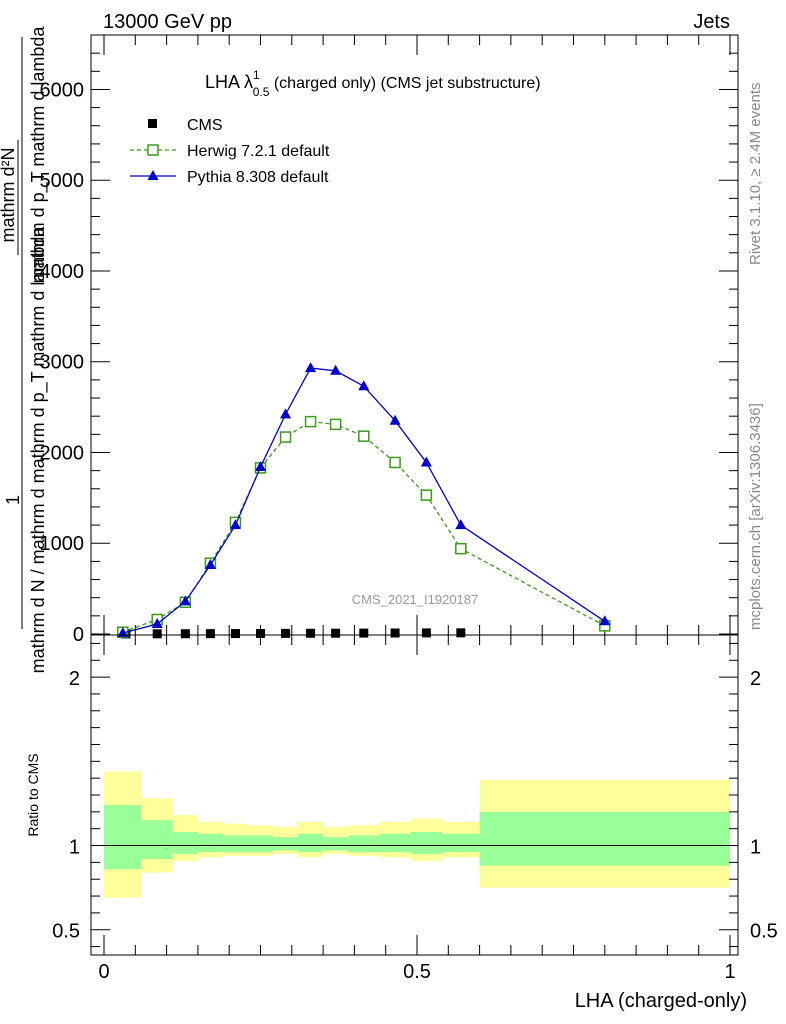  What do you see at coordinates (417, 972) in the screenshot?
I see `x-tick-label: 0.5` at bounding box center [417, 972].